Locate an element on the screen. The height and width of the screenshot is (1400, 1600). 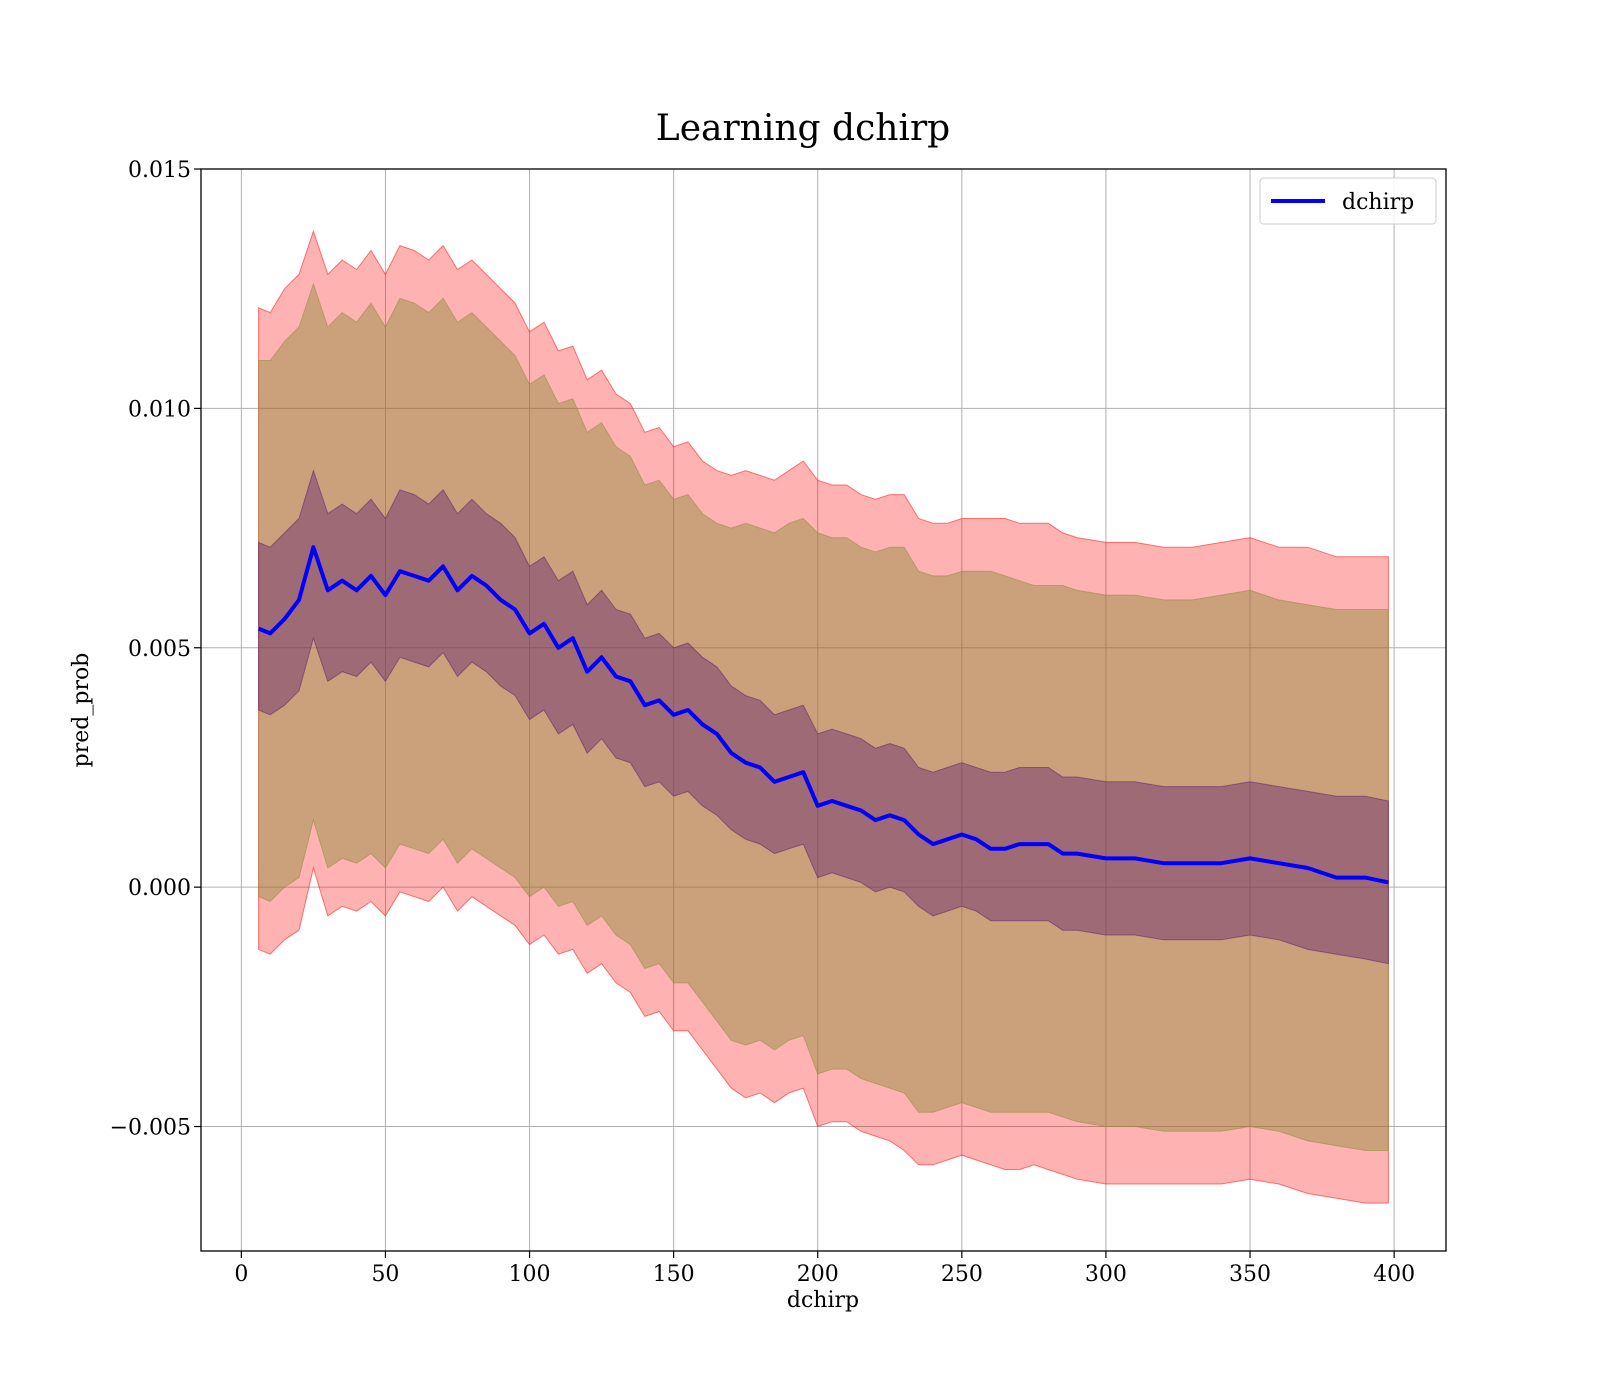
x-tick-label-0: 0 is located at coordinates (241, 1274).